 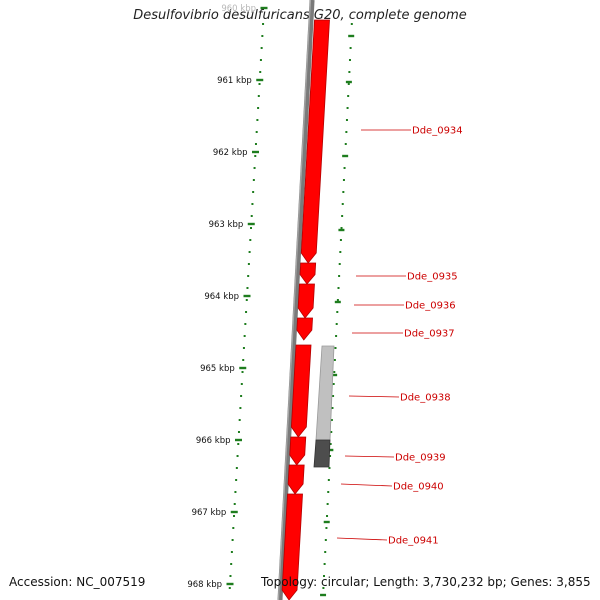 What do you see at coordinates (425, 398) in the screenshot?
I see `gene-label: Dde_0938` at bounding box center [425, 398].